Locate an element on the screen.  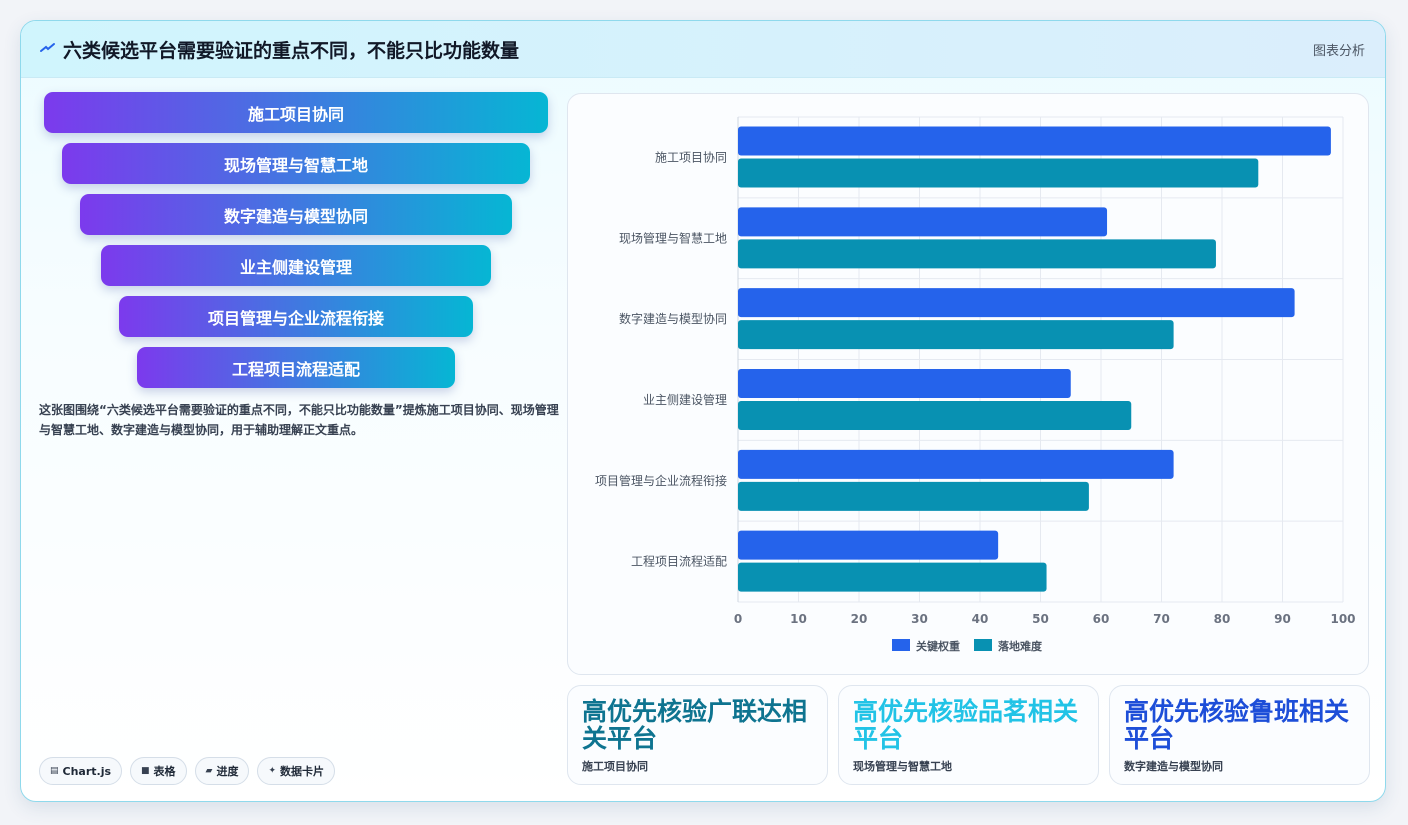
x-tick-label: 100 is located at coordinates (1342, 619).